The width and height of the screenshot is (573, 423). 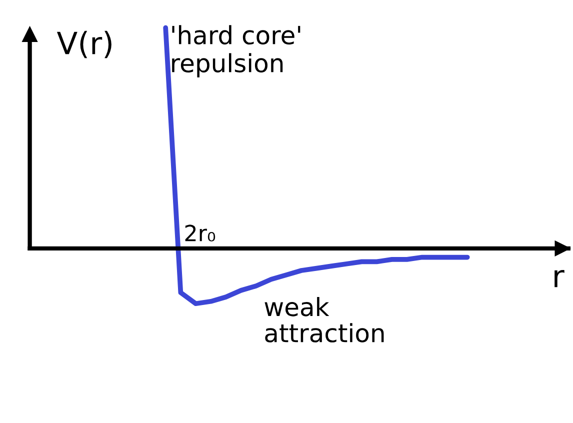 What do you see at coordinates (84, 44) in the screenshot?
I see `y-axis-title: V(r)` at bounding box center [84, 44].